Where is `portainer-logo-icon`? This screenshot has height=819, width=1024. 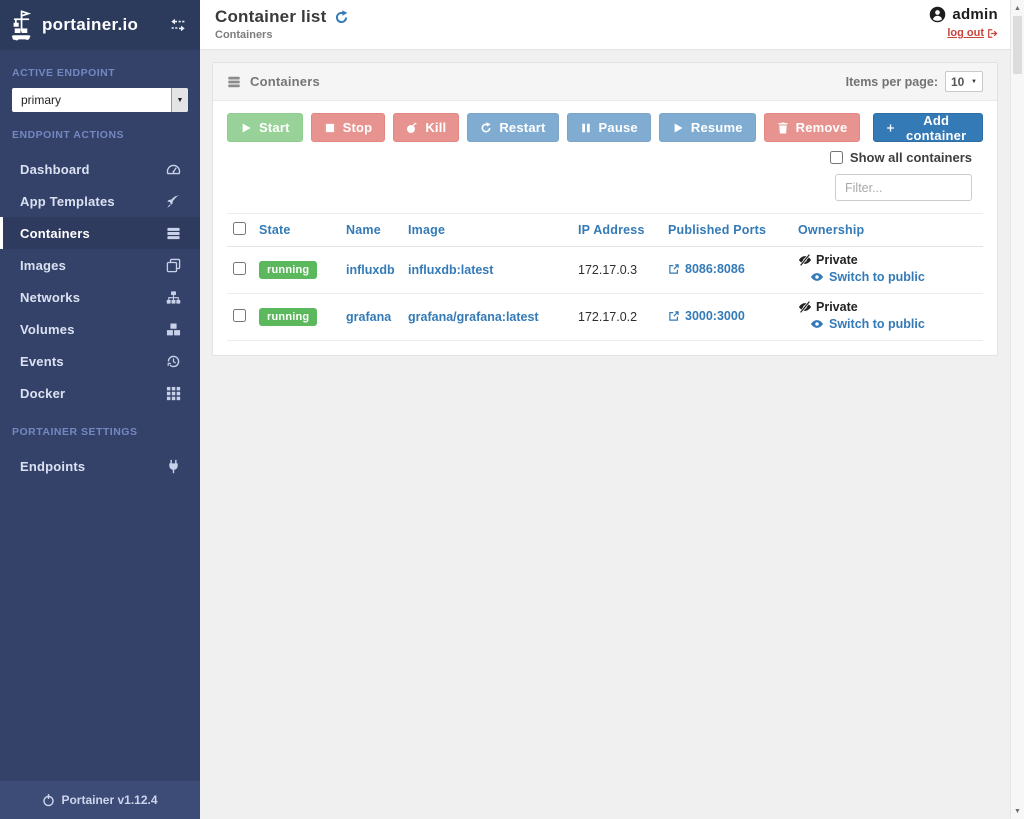 portainer-logo-icon is located at coordinates (25, 25).